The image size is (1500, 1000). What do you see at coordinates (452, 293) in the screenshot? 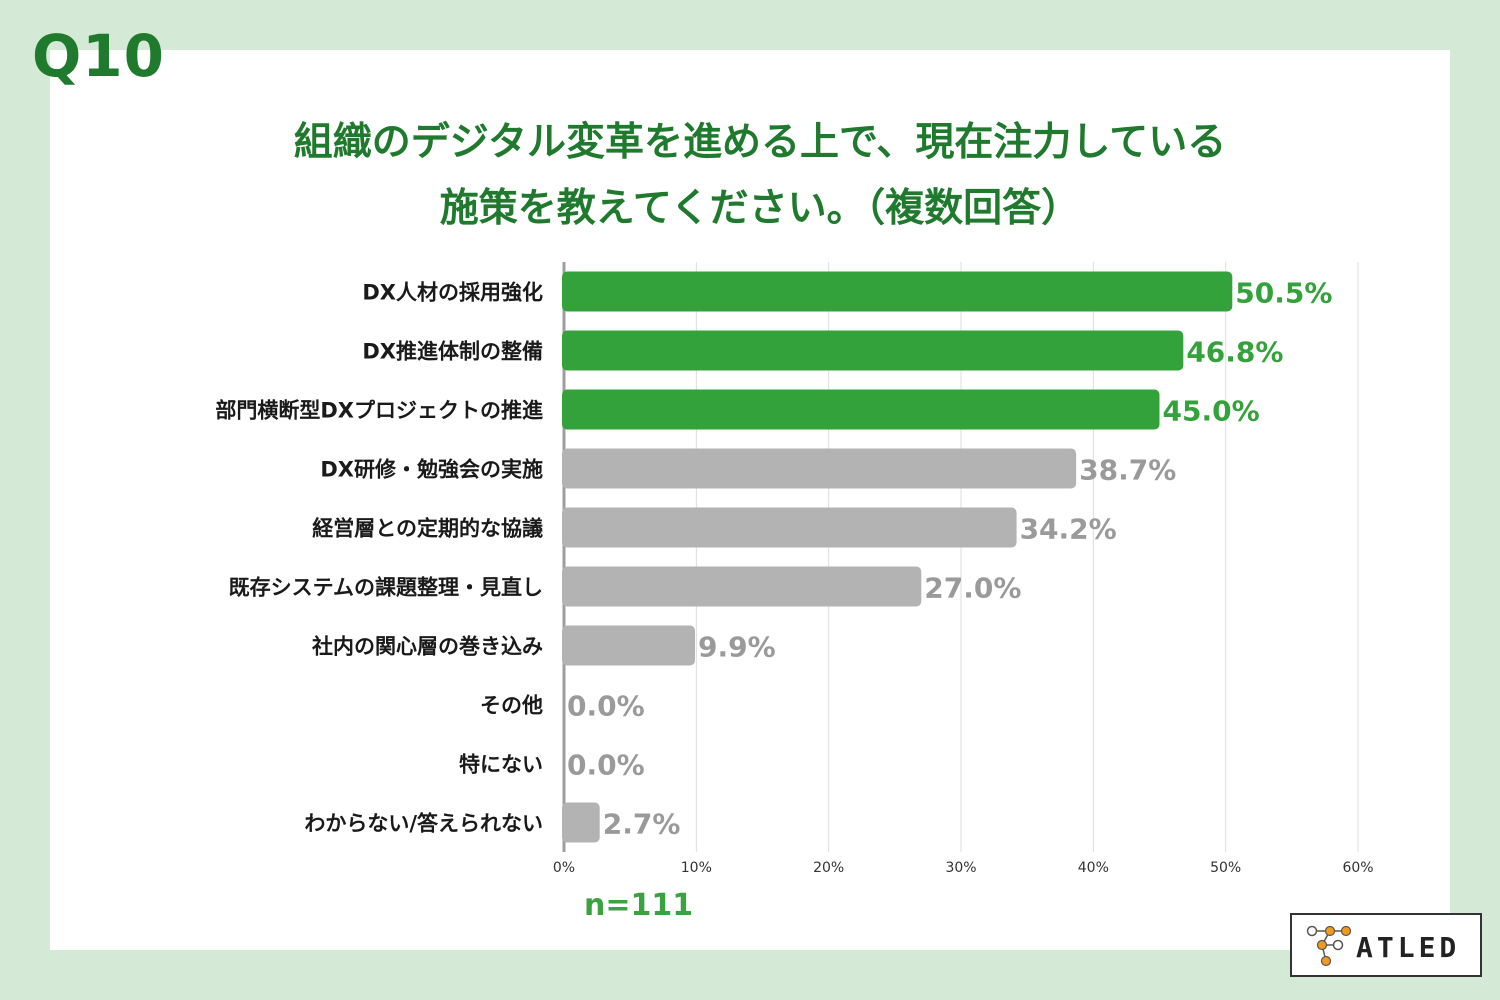
I see `category-label: DX人材の採用強化` at bounding box center [452, 293].